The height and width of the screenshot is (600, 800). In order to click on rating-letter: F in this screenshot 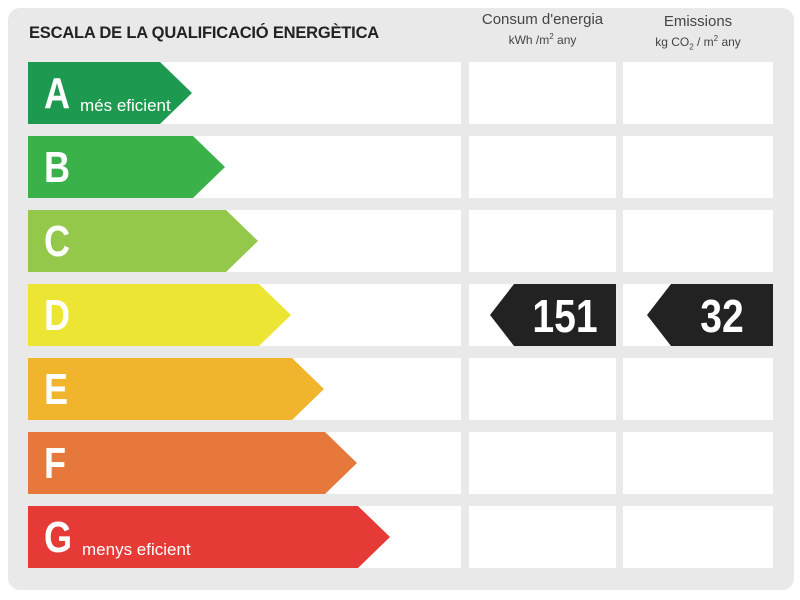, I will do `click(55, 463)`.